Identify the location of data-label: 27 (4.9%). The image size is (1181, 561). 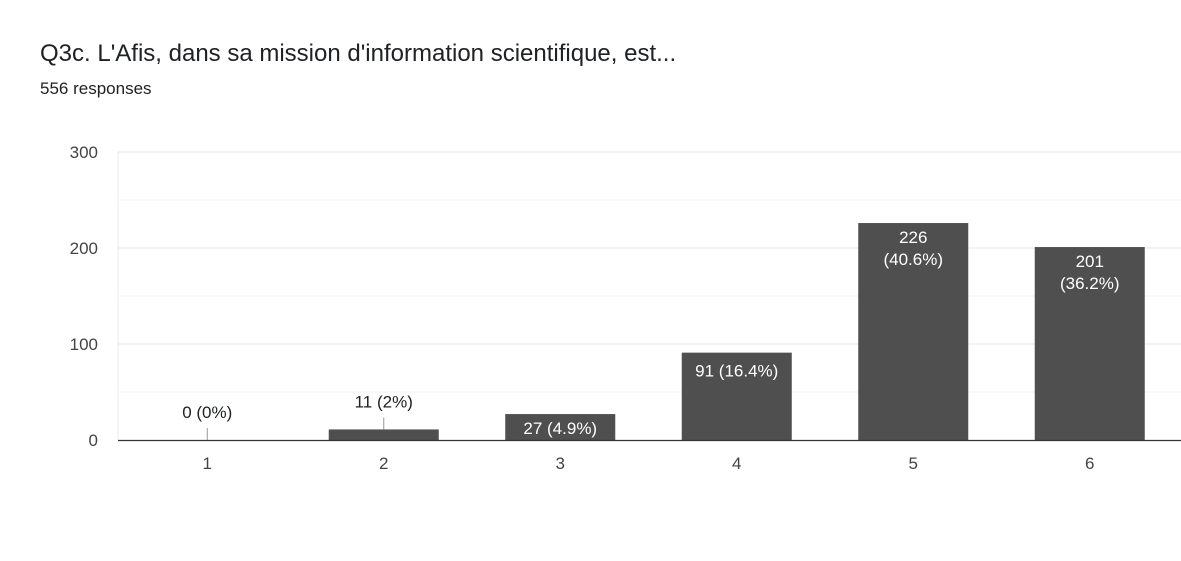
(560, 428).